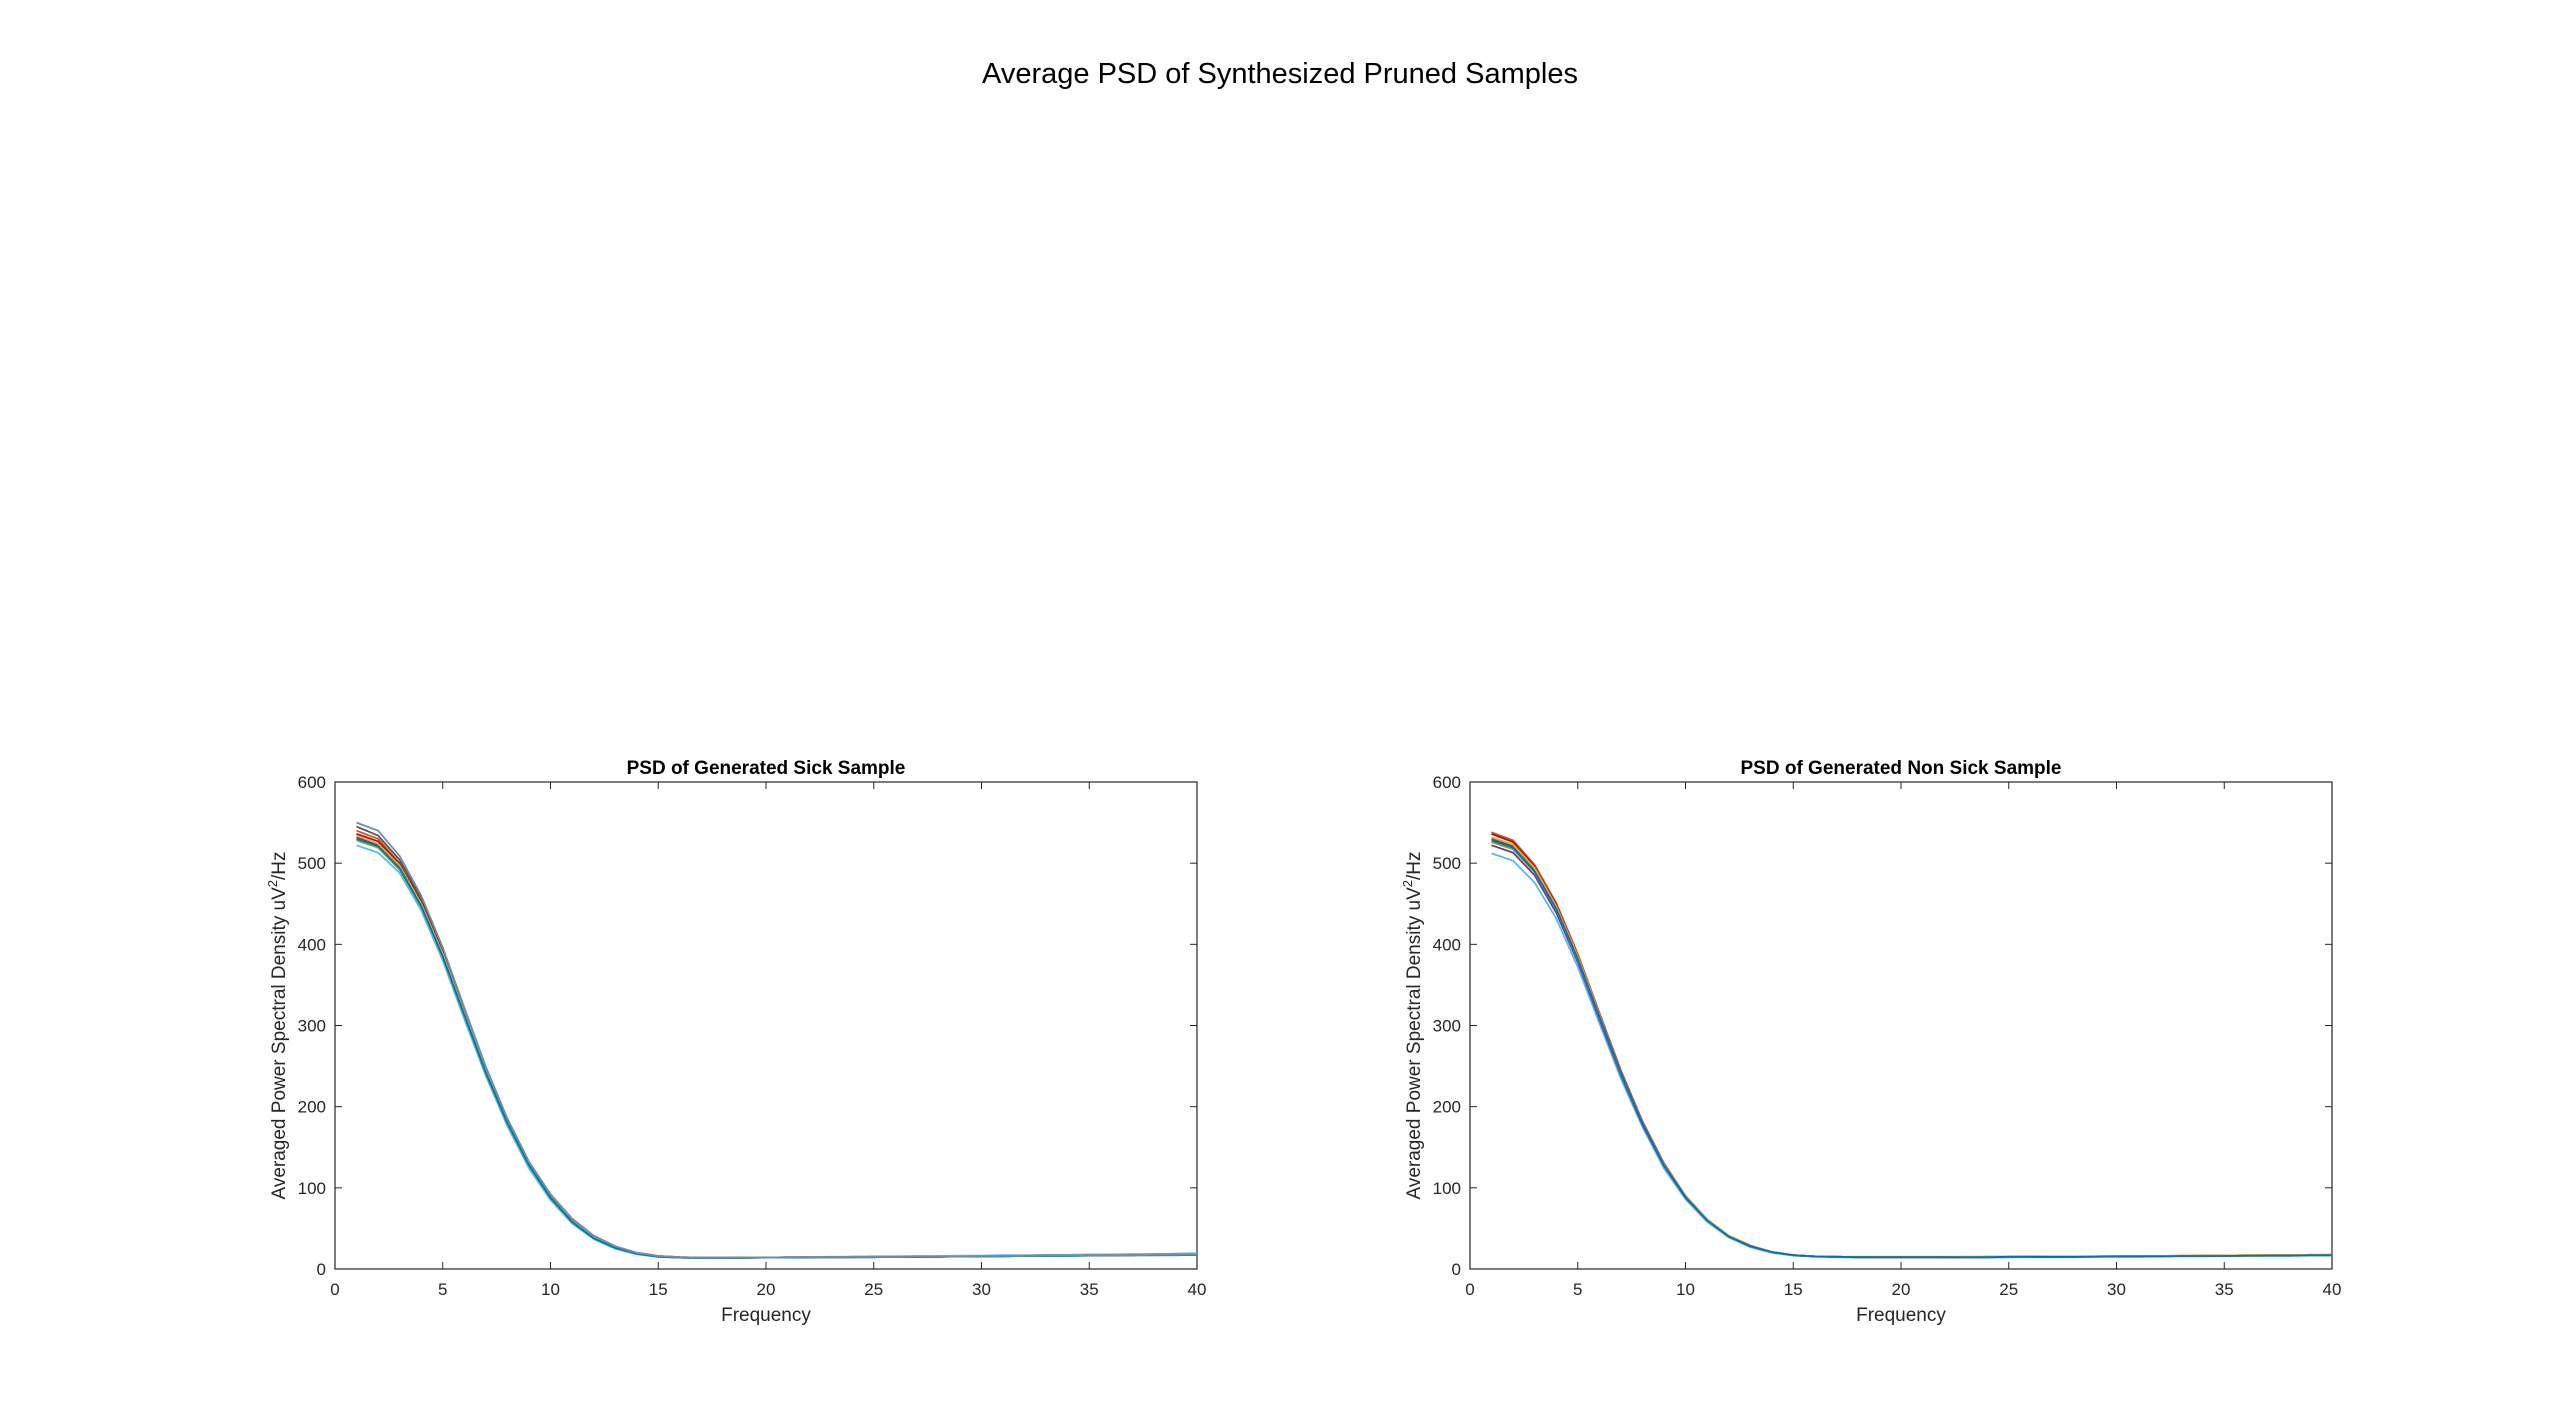 The height and width of the screenshot is (1419, 2560). What do you see at coordinates (1901, 768) in the screenshot?
I see `chart-title: PSD of Generated Non Sick Sample` at bounding box center [1901, 768].